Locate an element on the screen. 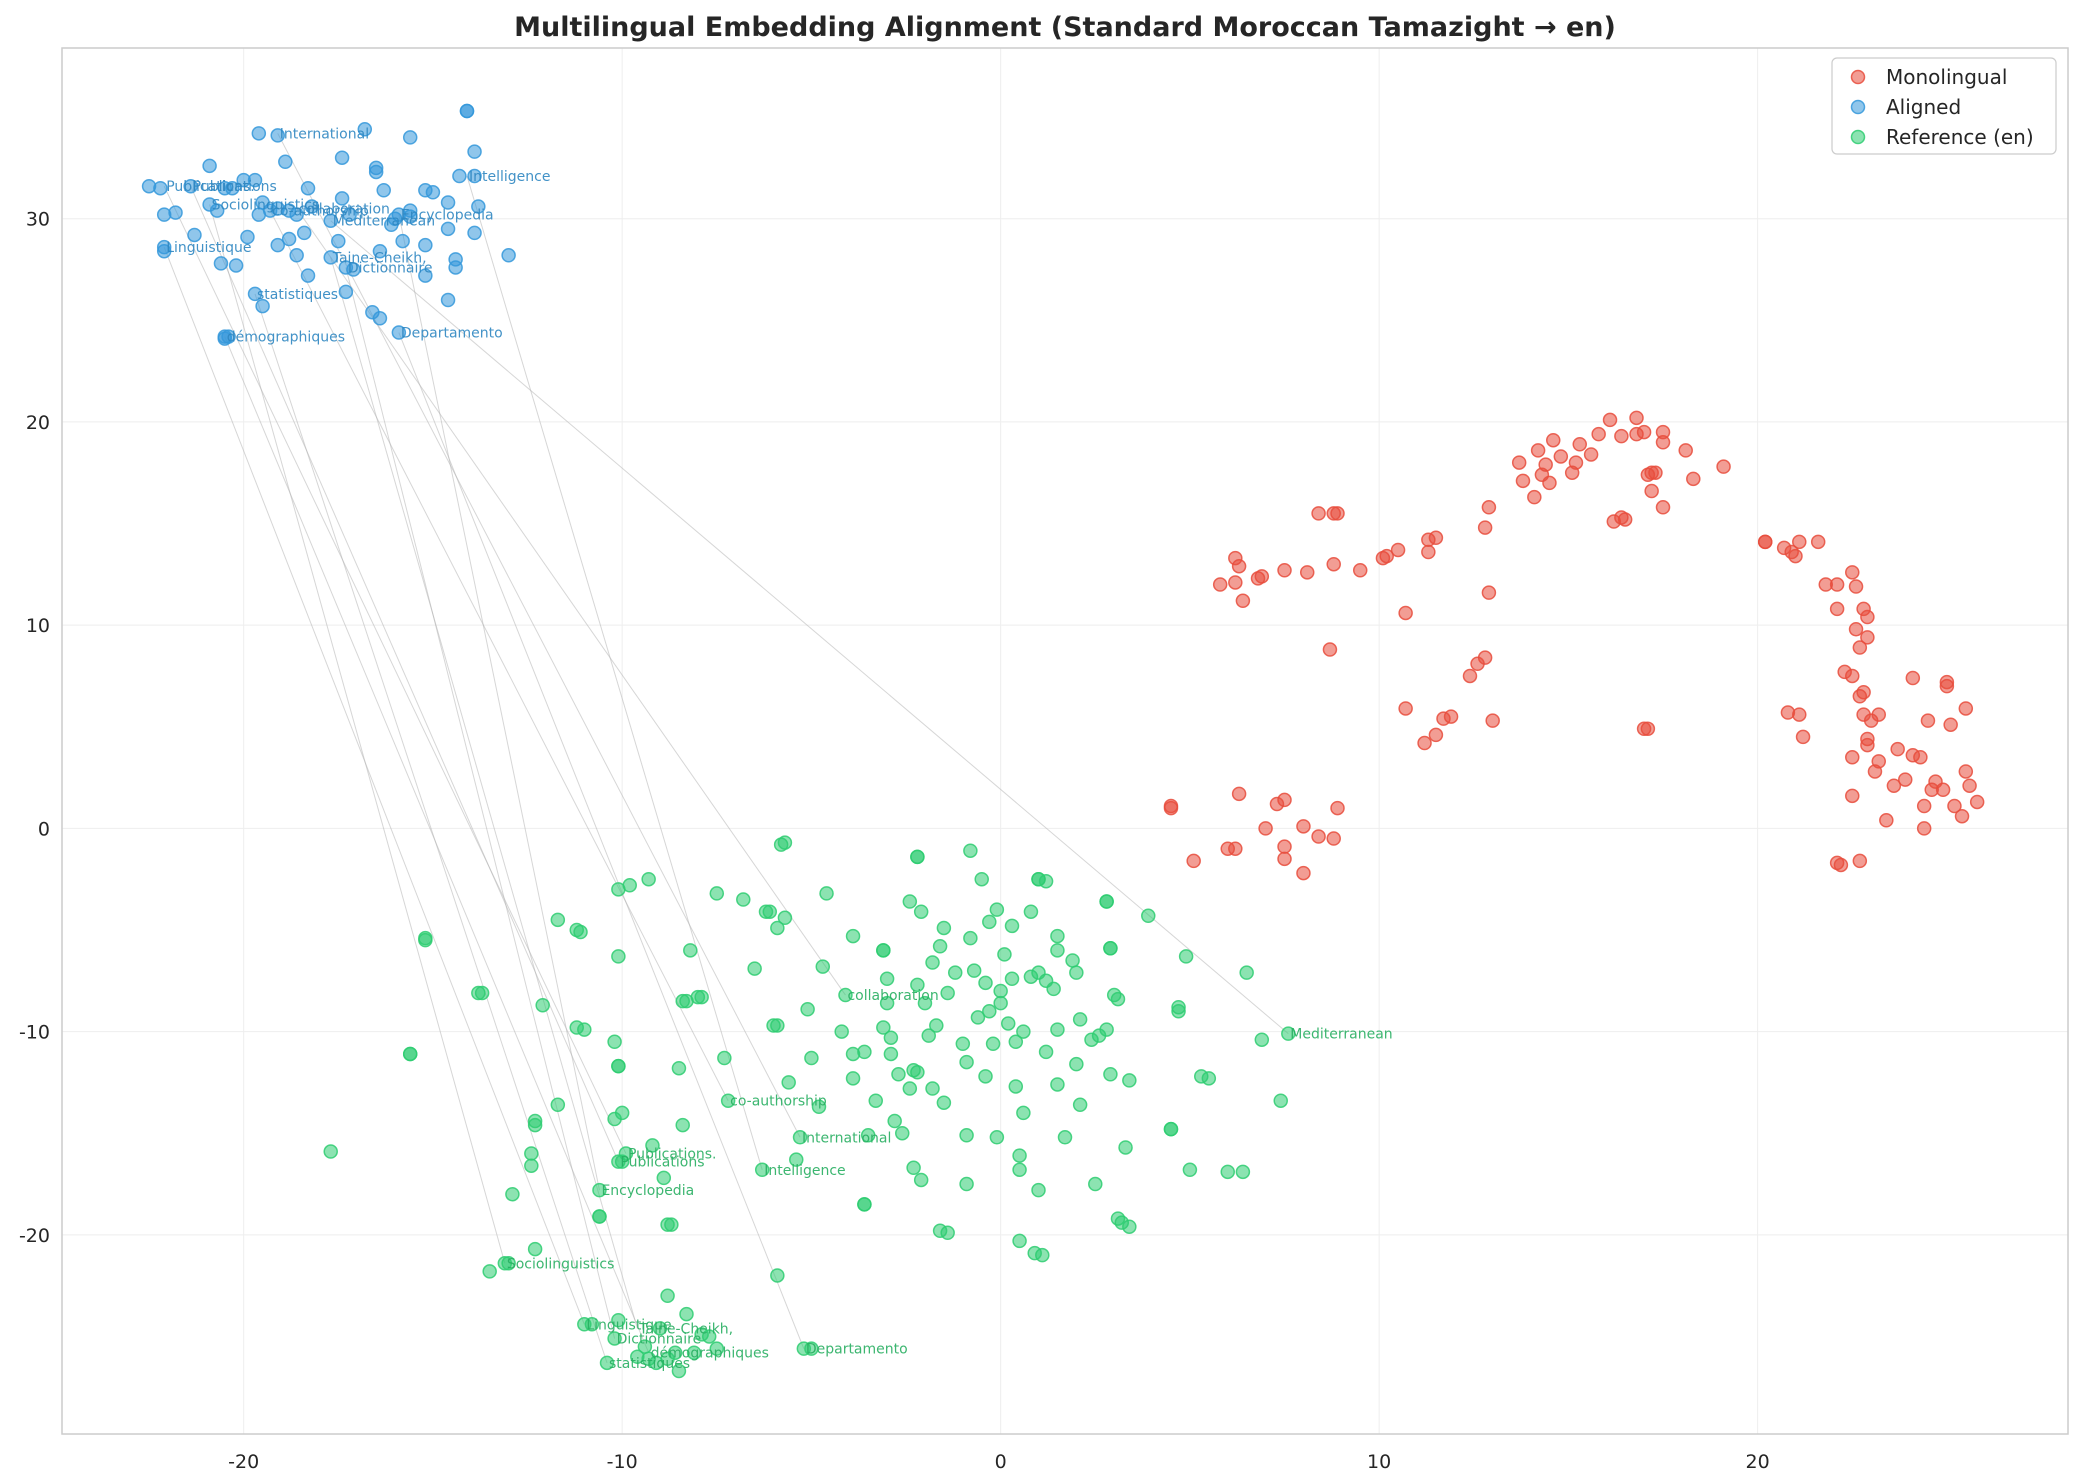 The height and width of the screenshot is (1483, 2085). aligned-word-label: Publications. is located at coordinates (210, 187).